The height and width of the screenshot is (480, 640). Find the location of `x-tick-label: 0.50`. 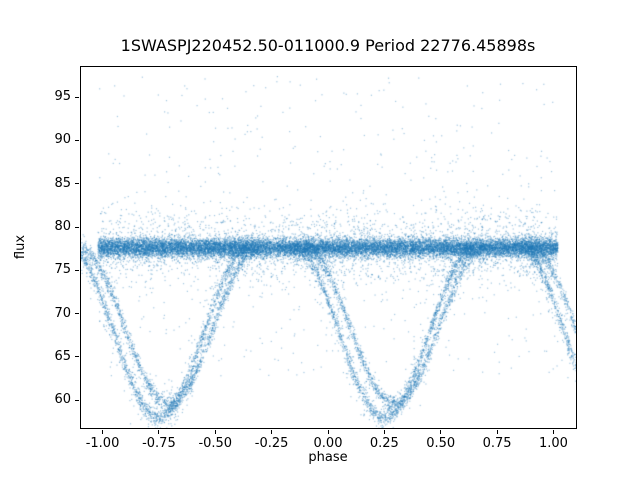

x-tick-label: 0.50 is located at coordinates (441, 443).